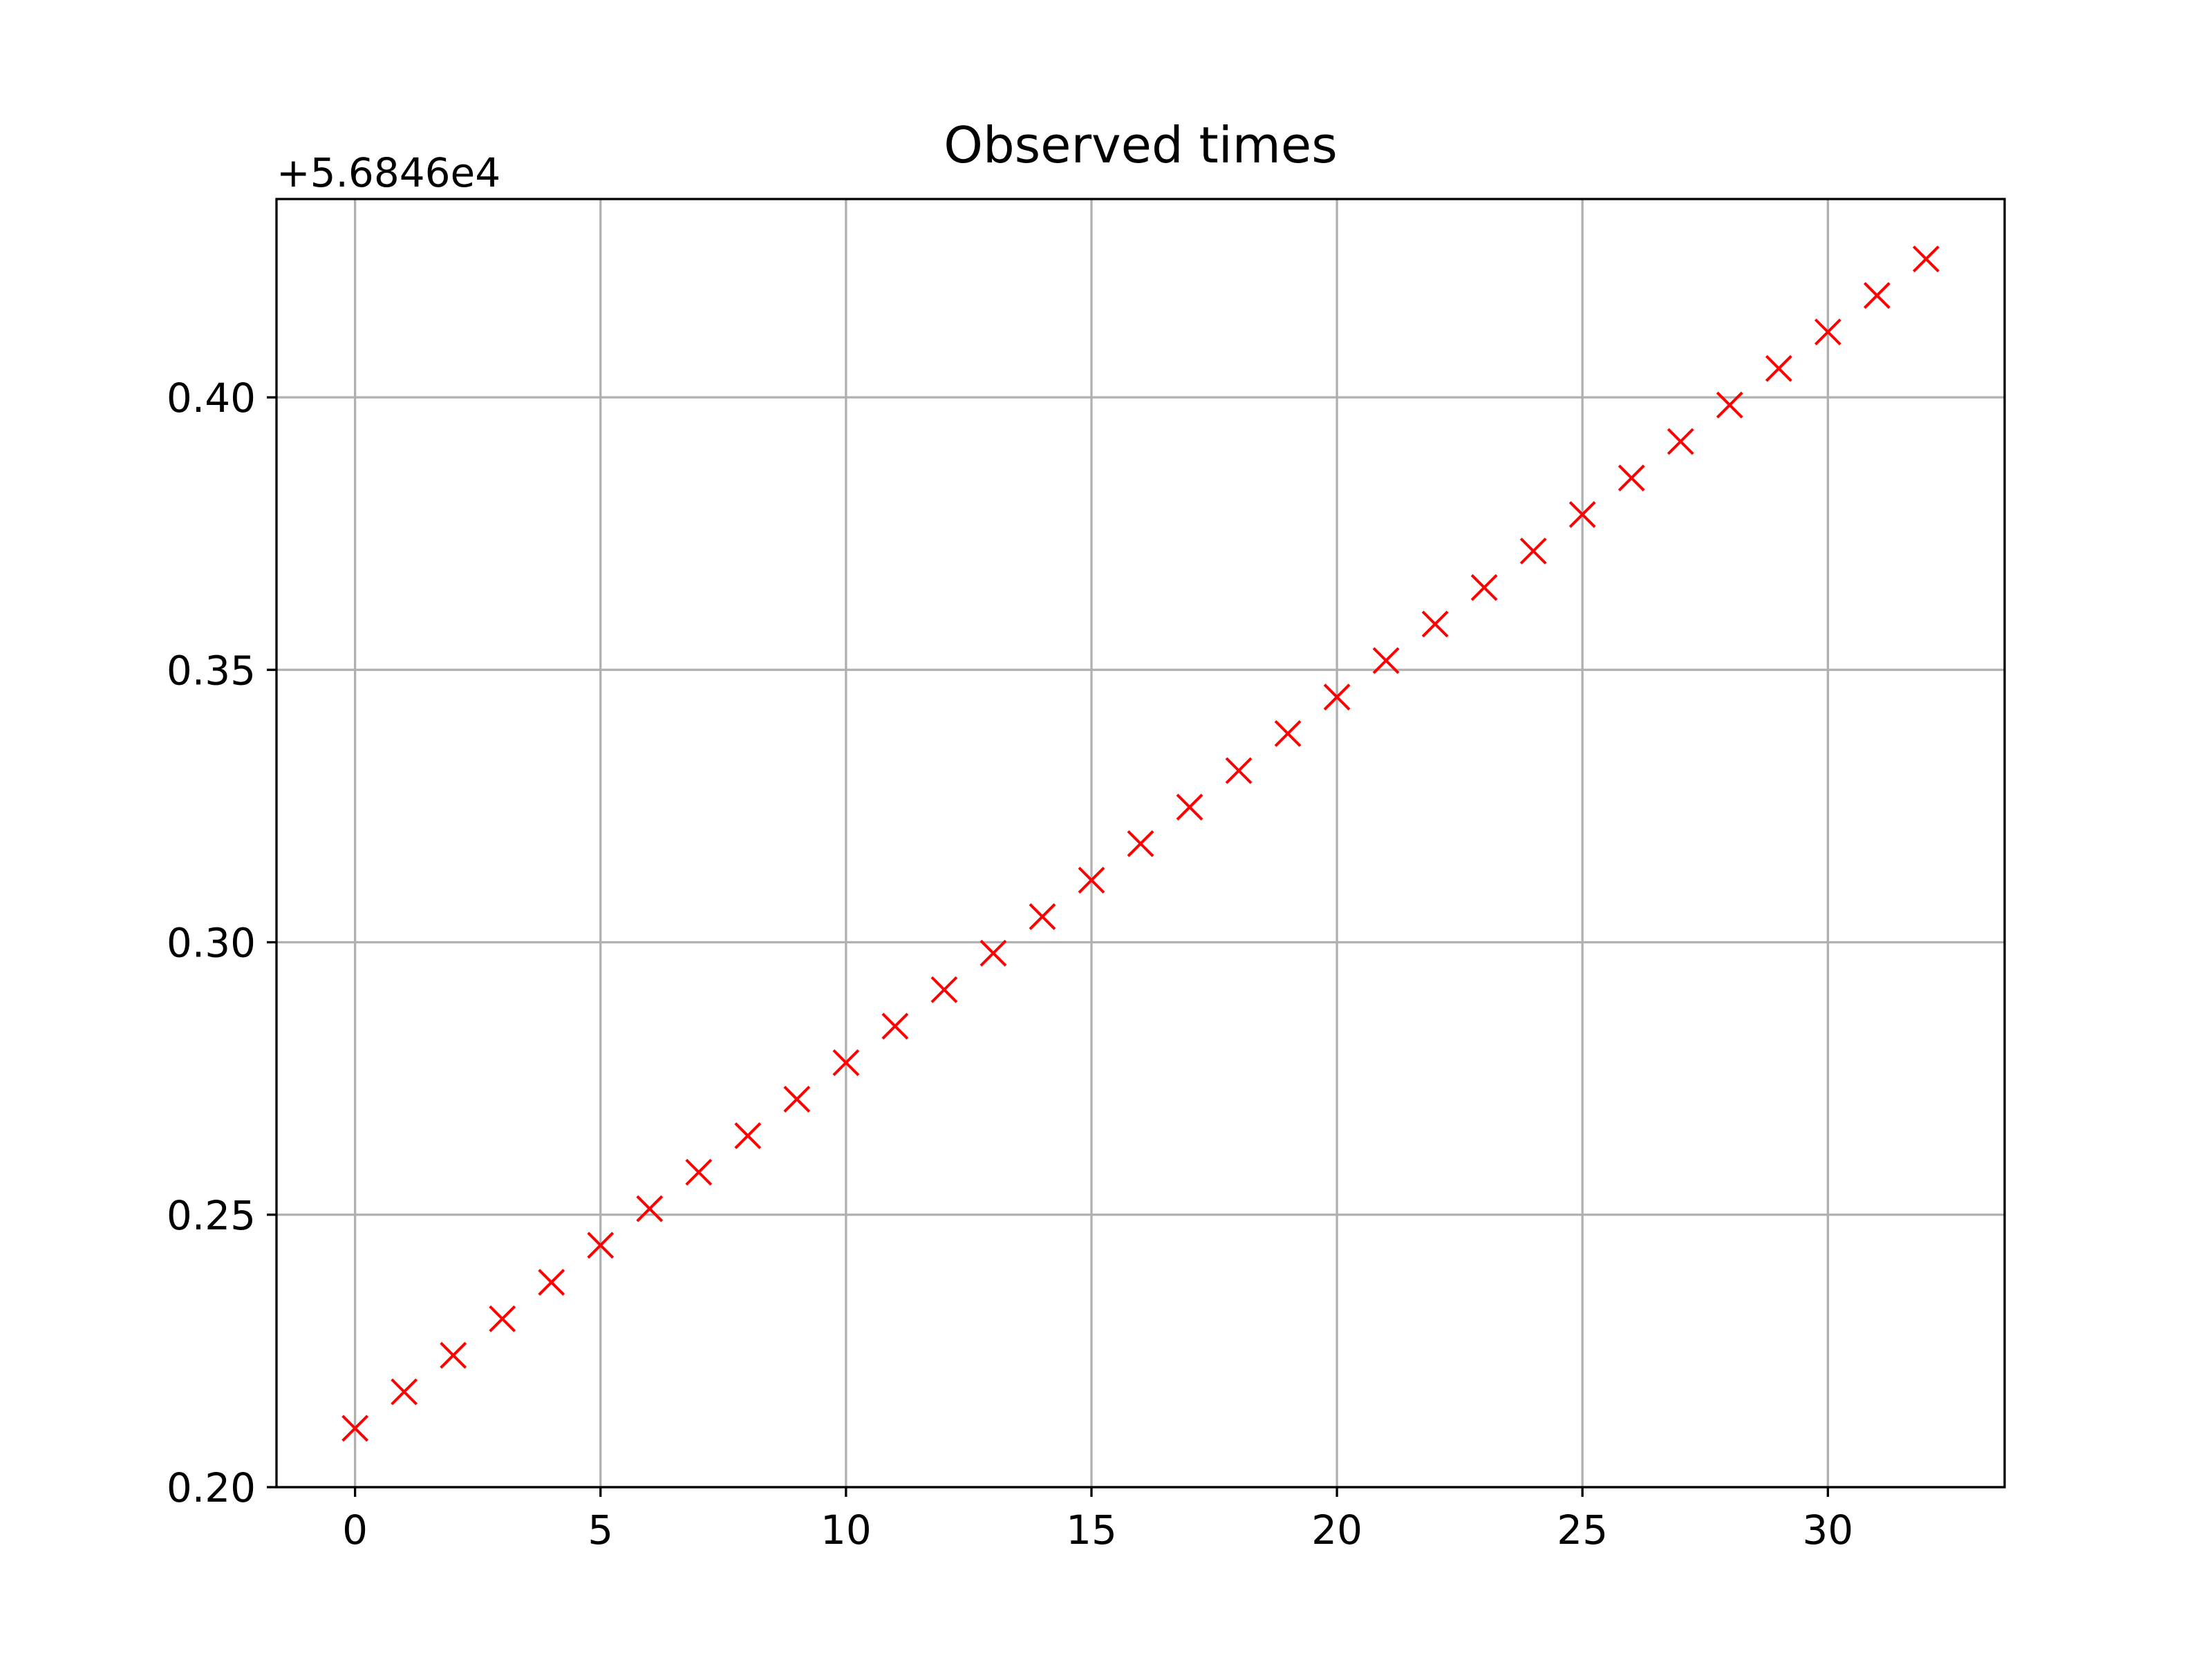 The image size is (2212, 1662). What do you see at coordinates (355, 1531) in the screenshot?
I see `x-tick-label-0: 0` at bounding box center [355, 1531].